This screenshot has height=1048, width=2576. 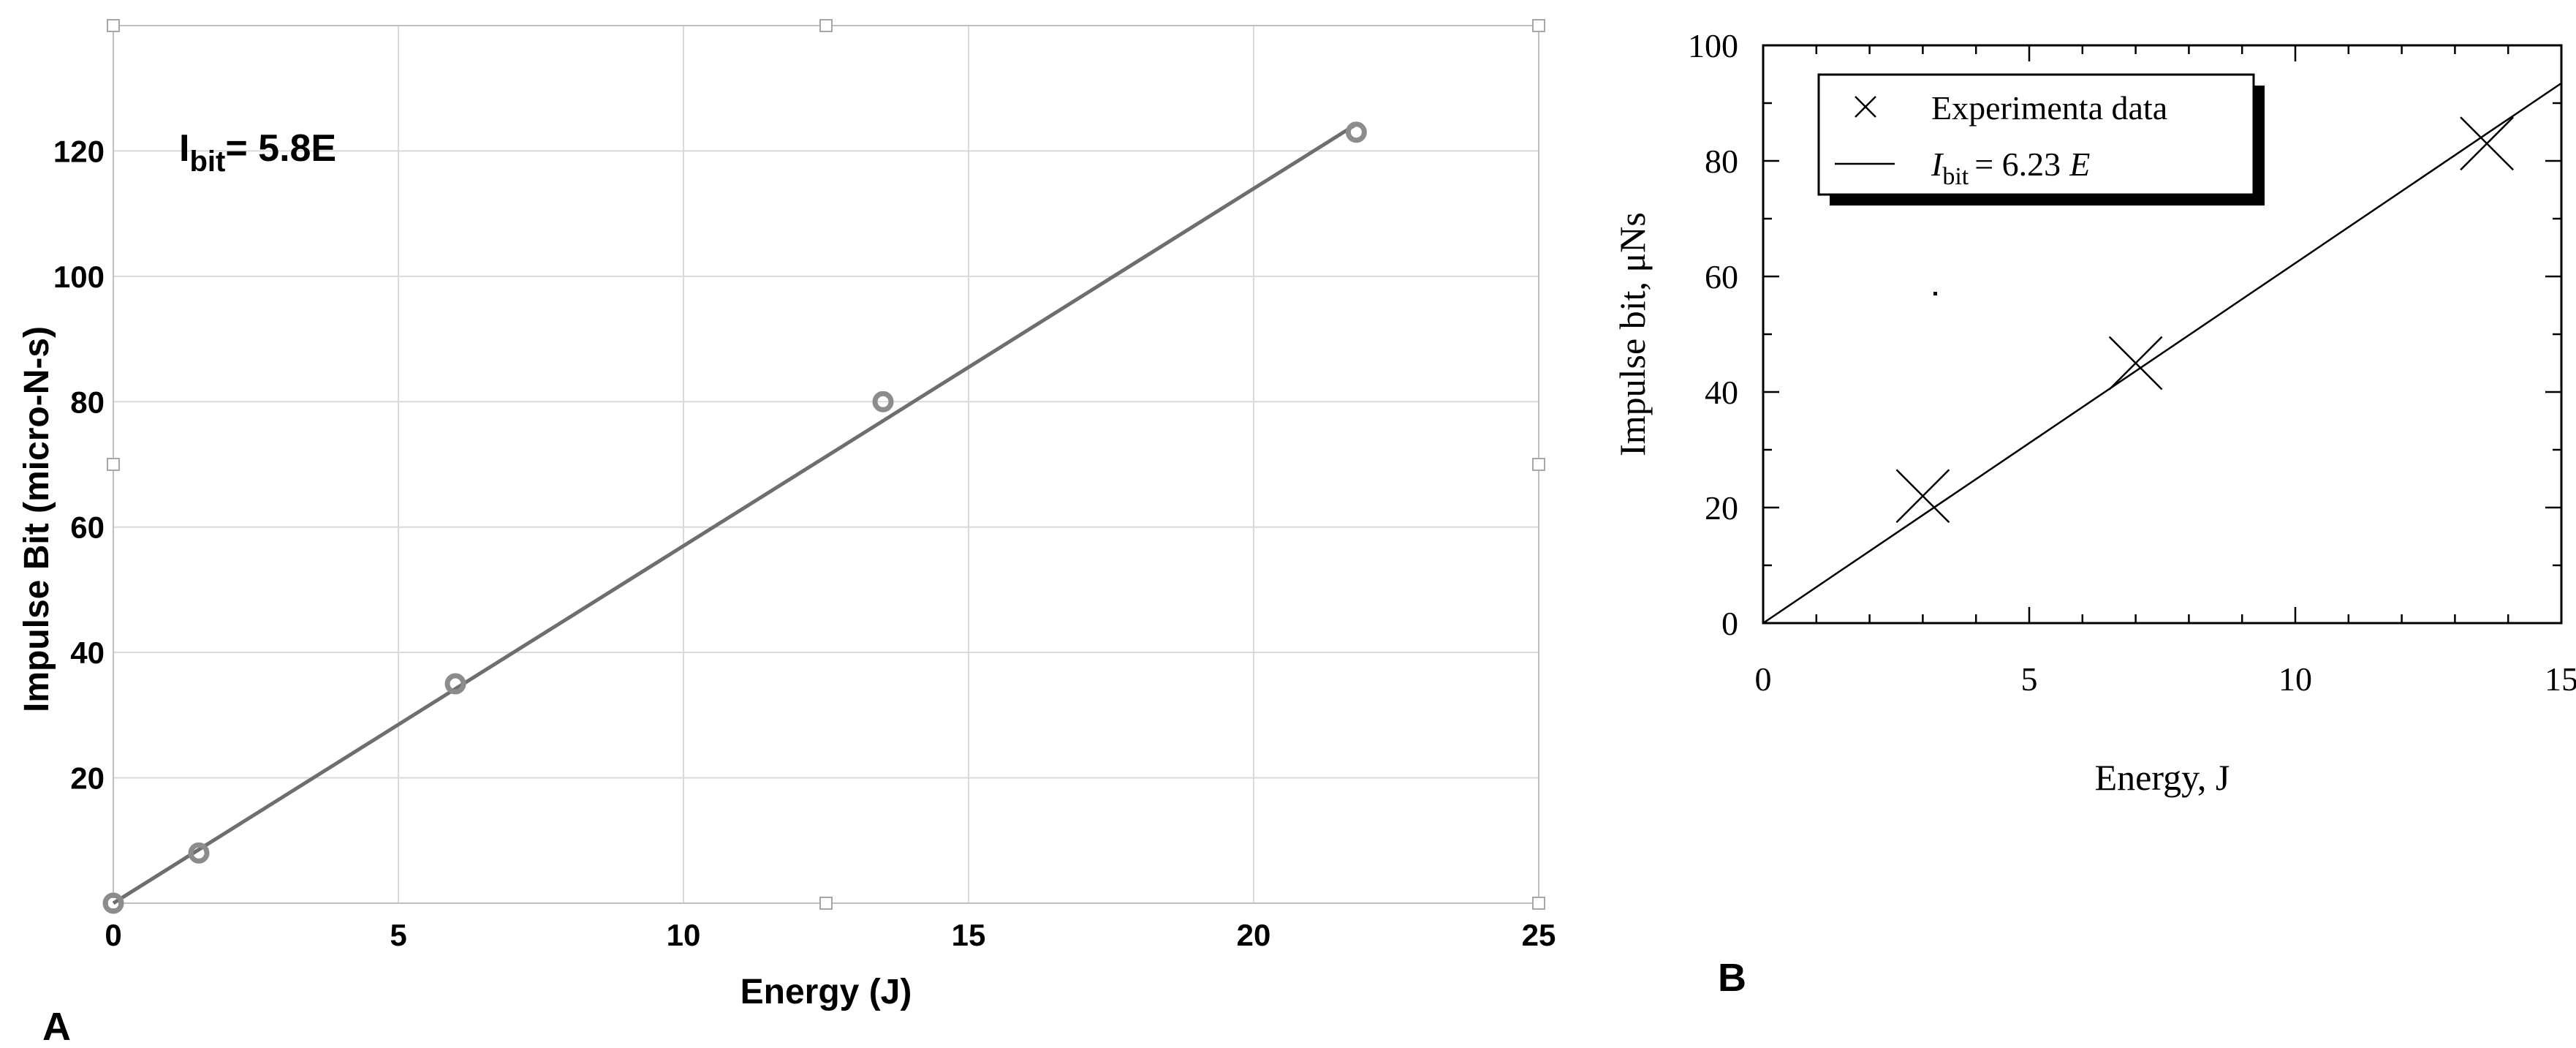 I want to click on chart-b-y-tick-label: 0, so click(x=1729, y=624).